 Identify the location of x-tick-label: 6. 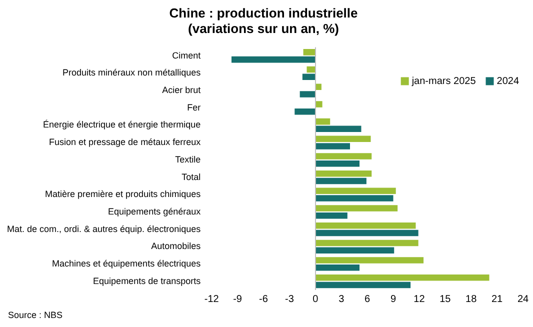
(367, 299).